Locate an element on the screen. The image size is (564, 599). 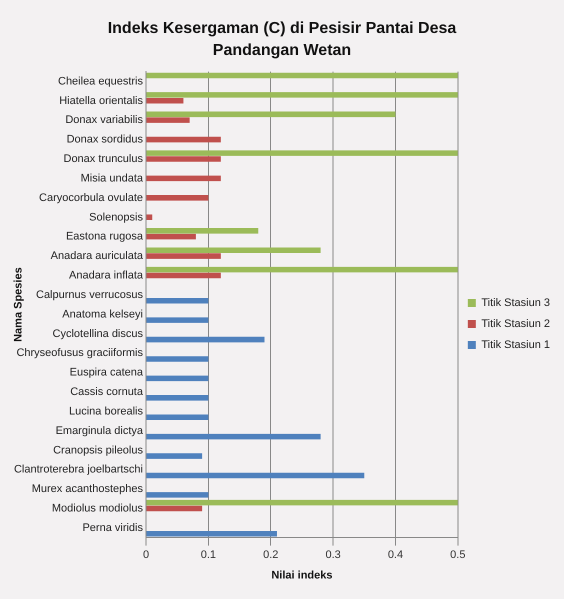
y-tick-label: Cranopsis pileolus is located at coordinates (98, 450).